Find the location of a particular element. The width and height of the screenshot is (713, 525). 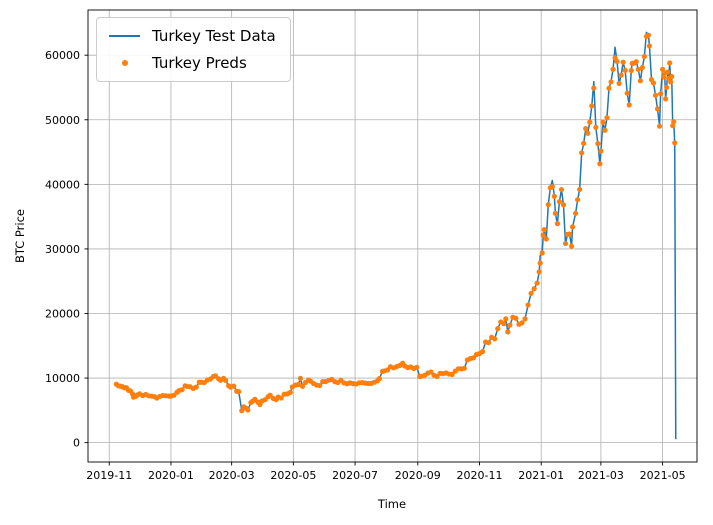

legend-label-preds: Turkey Preds is located at coordinates (199, 63).